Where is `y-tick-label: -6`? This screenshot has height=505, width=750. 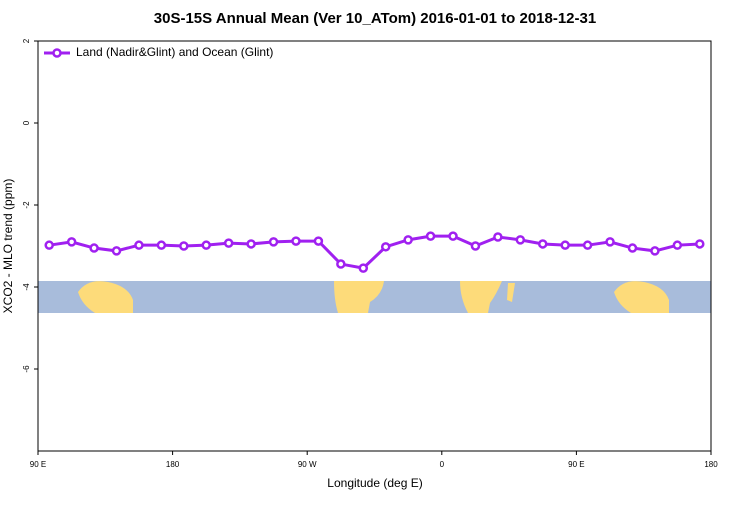 y-tick-label: -6 is located at coordinates (26, 369).